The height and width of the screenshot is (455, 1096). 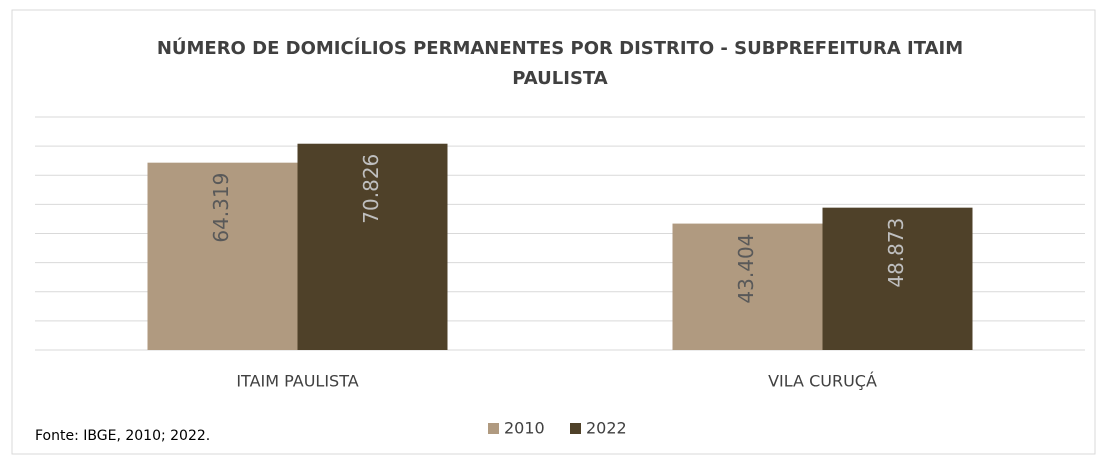 What do you see at coordinates (297, 381) in the screenshot?
I see `x-tick-label: ITAIM PAULISTA` at bounding box center [297, 381].